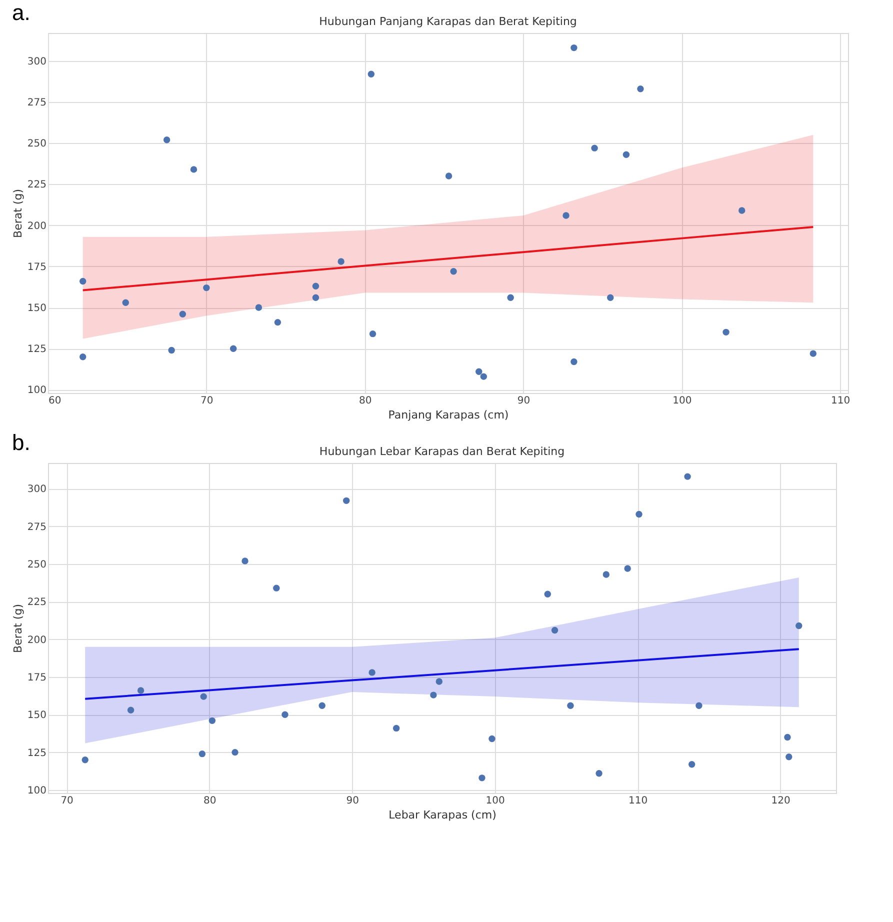  Describe the element at coordinates (780, 801) in the screenshot. I see `x-tick-label: 120` at that location.